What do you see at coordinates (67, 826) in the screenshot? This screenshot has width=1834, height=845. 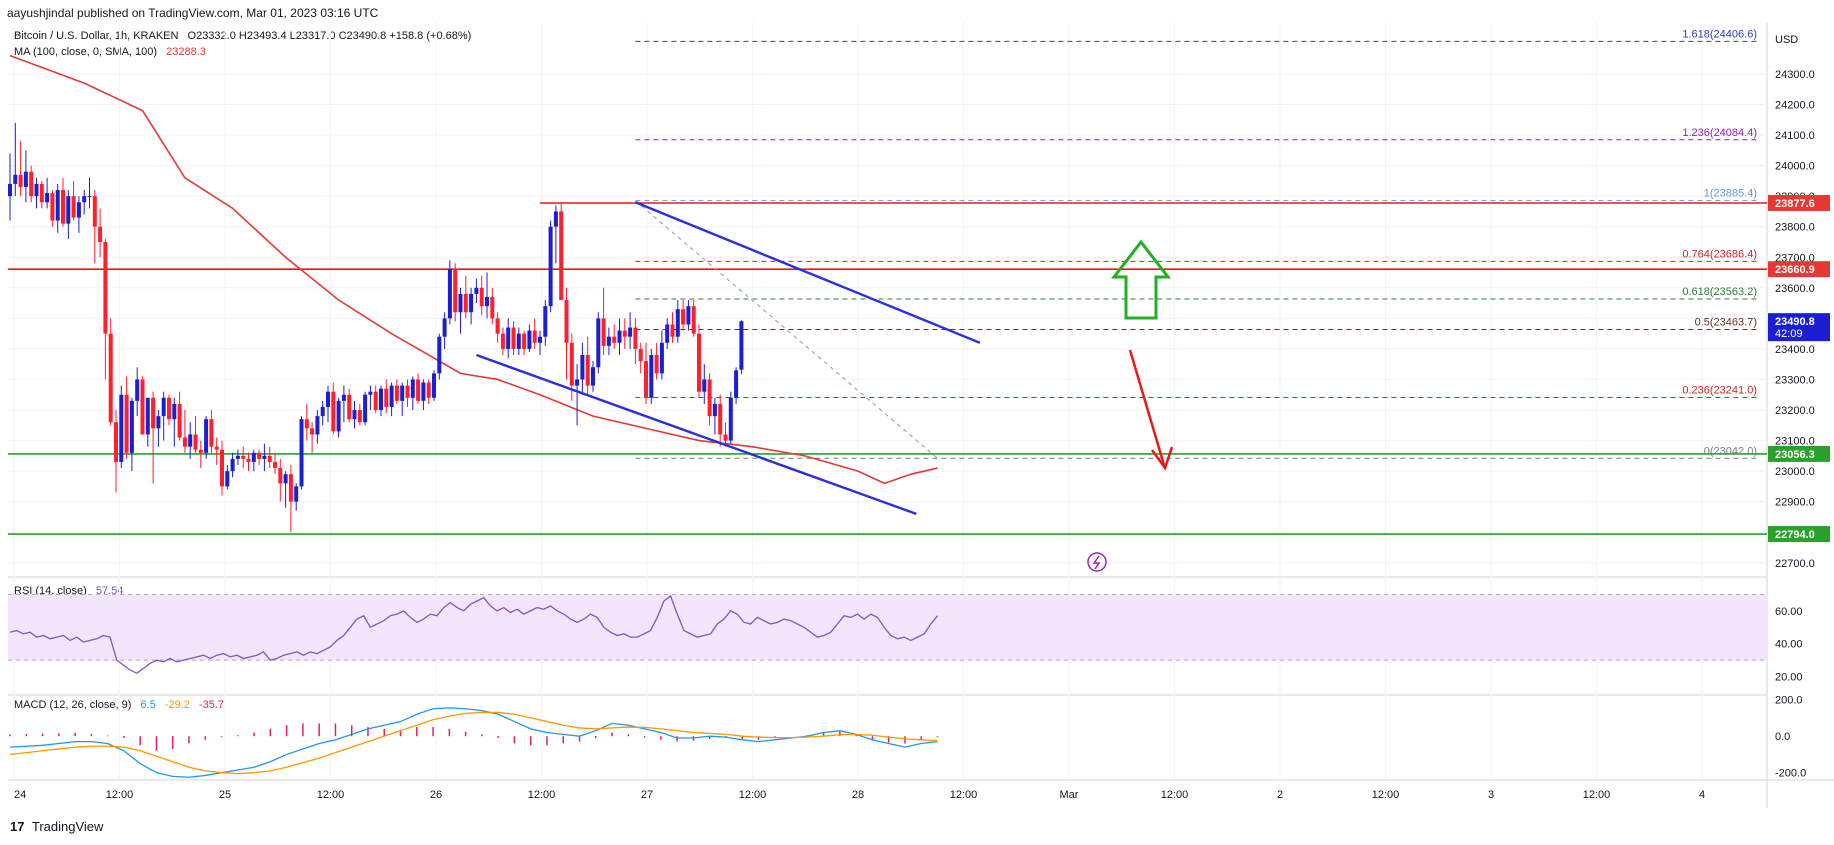 I see `footer-brand: TradingView` at bounding box center [67, 826].